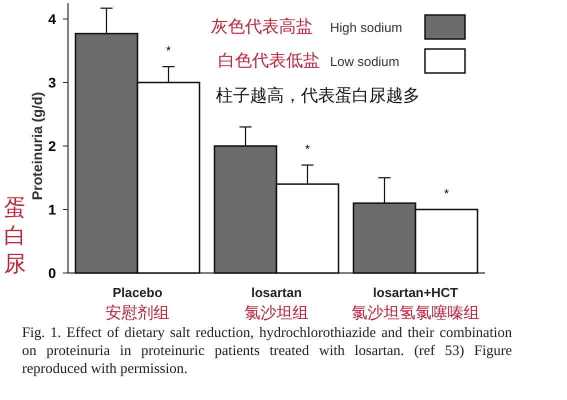 This screenshot has height=400, width=567. I want to click on text: 安慰剂组, so click(138, 313).